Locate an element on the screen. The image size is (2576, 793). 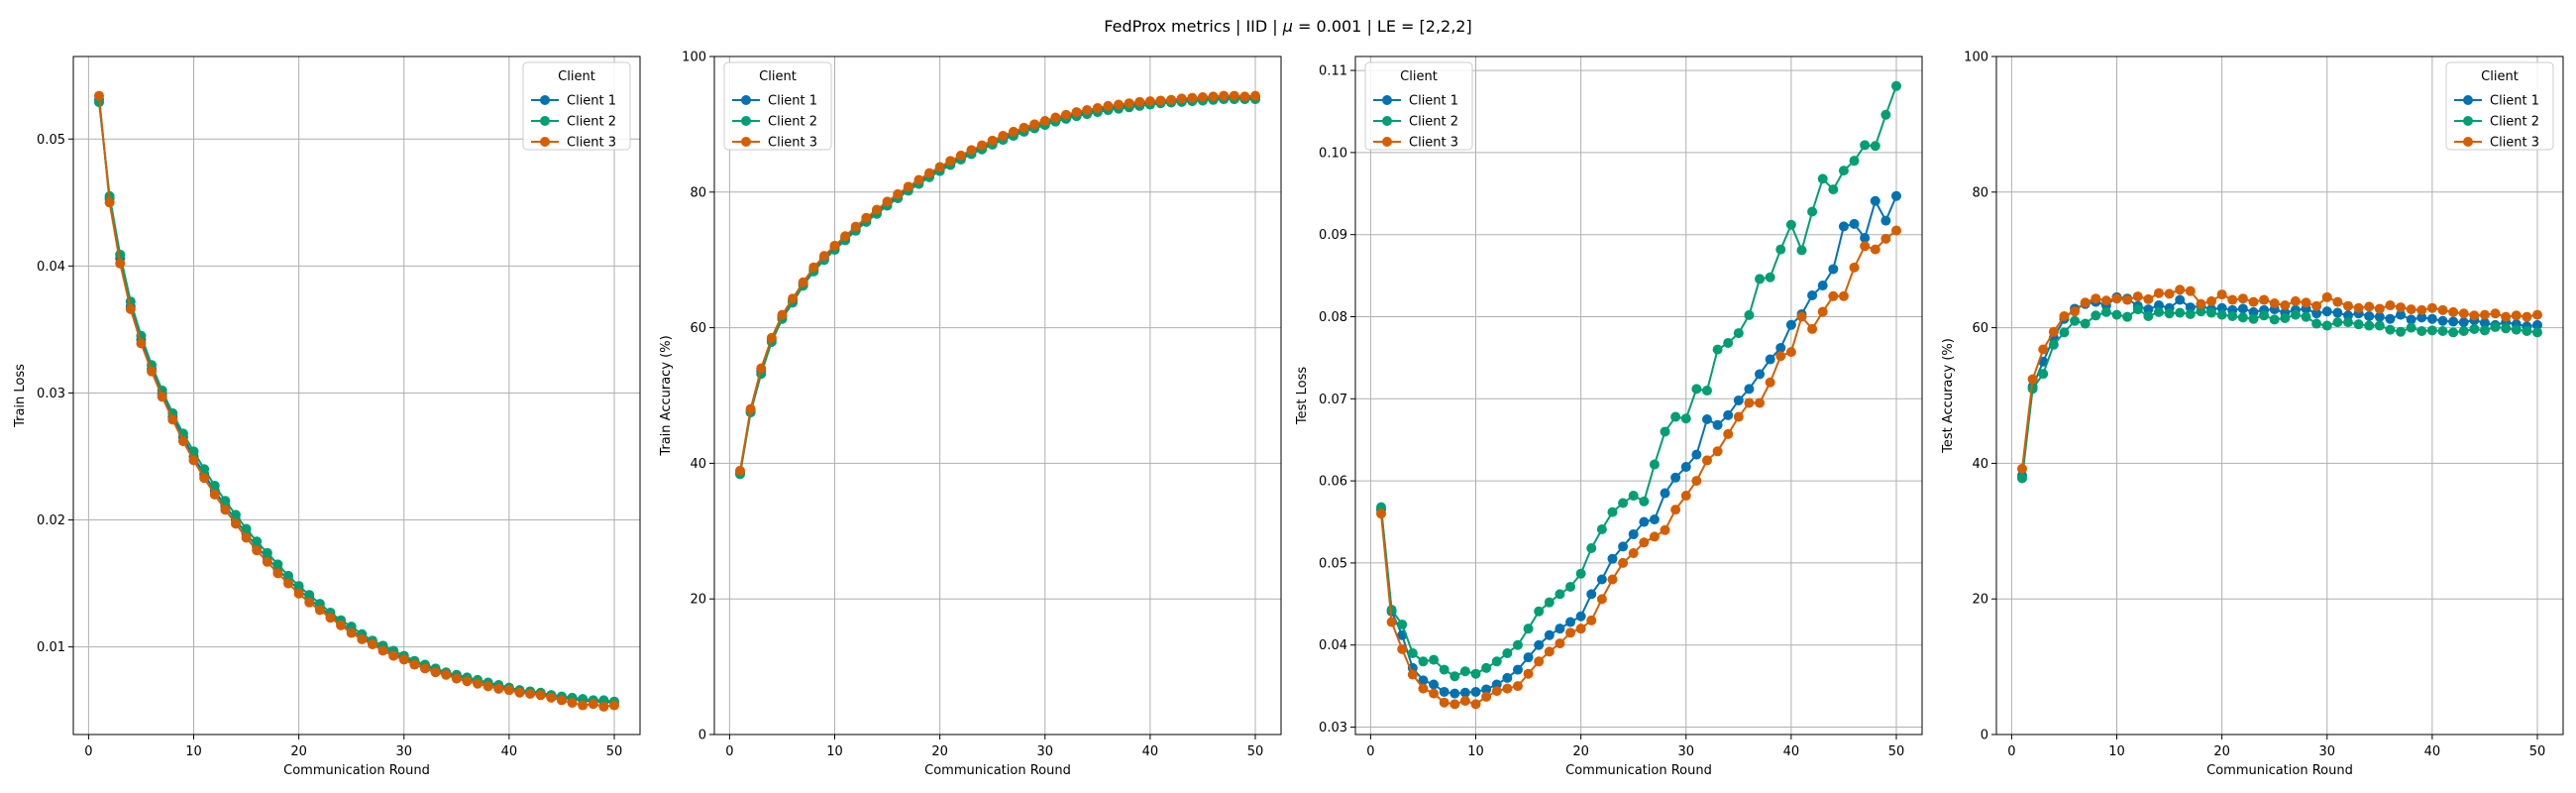
x-axis-label: Communication Round is located at coordinates (356, 770).